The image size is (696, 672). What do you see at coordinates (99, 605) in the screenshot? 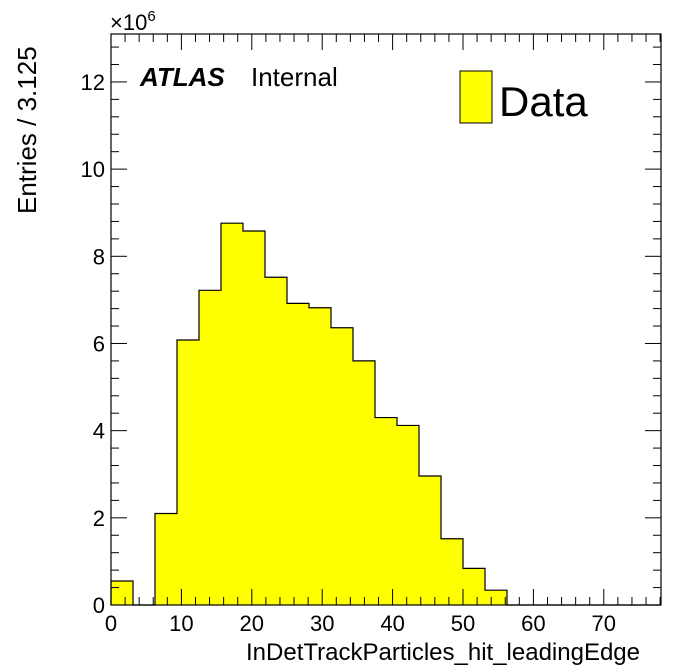
I see `y-tick-label: 0` at bounding box center [99, 605].